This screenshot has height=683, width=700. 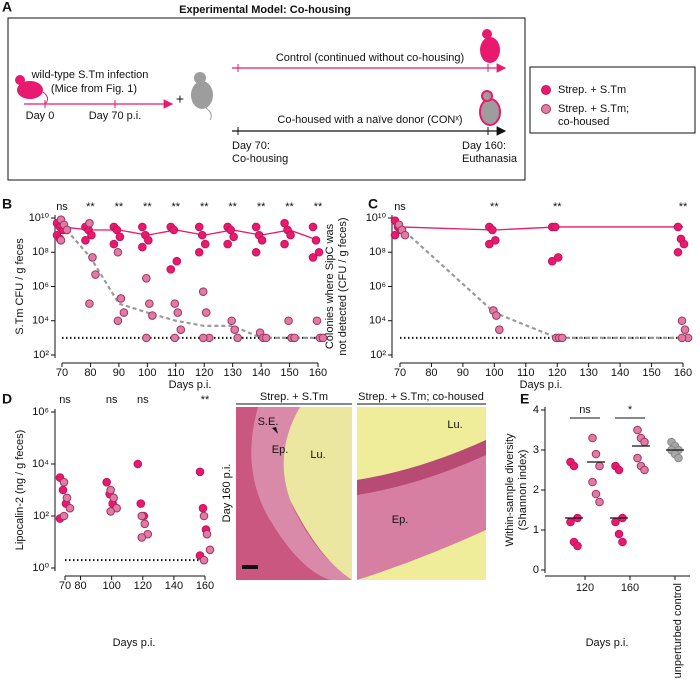 I want to click on panel-label: E, so click(x=524, y=399).